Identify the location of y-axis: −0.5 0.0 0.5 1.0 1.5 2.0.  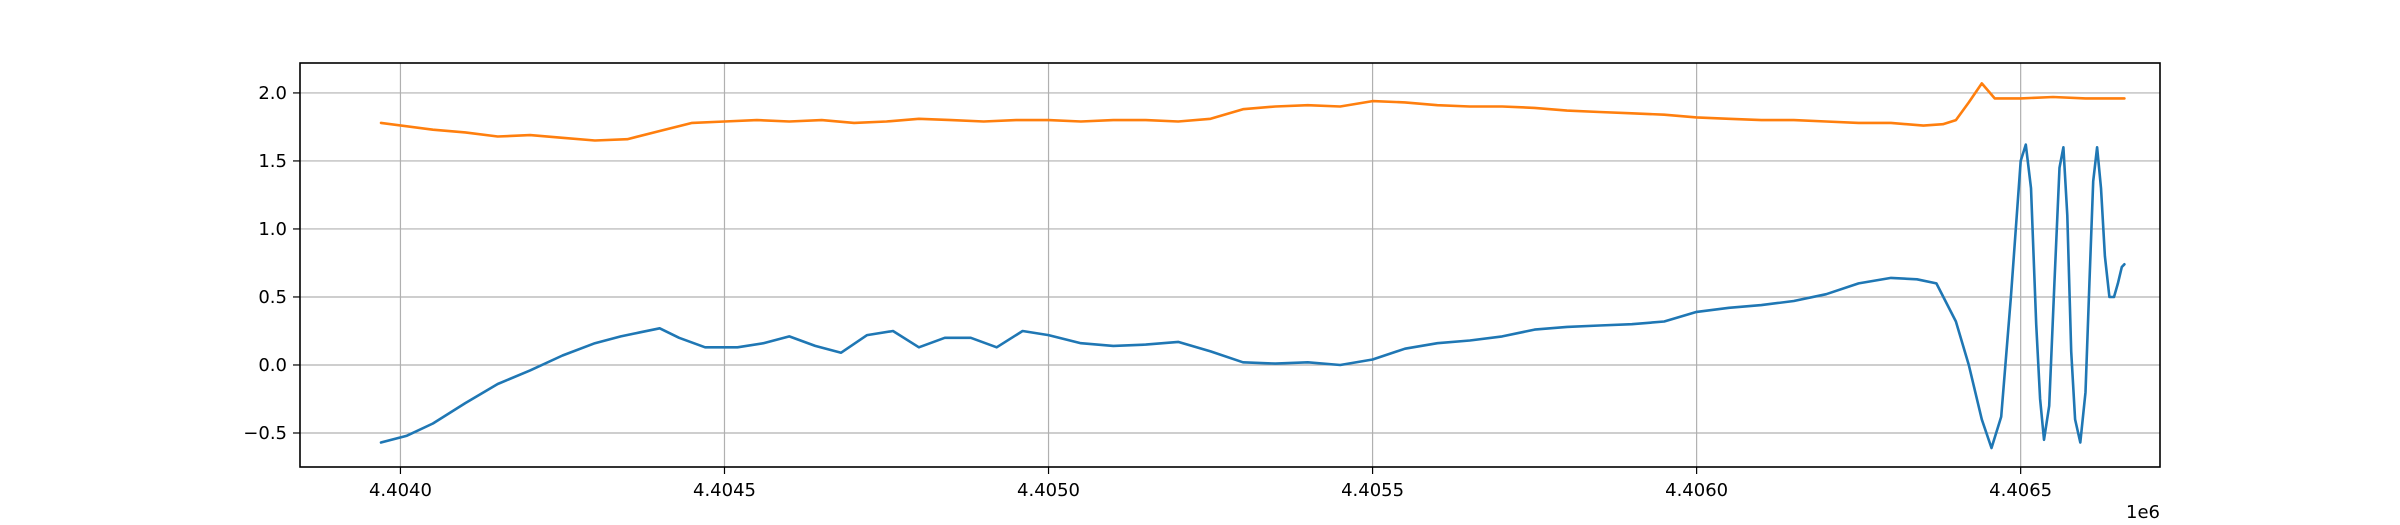
(271, 263).